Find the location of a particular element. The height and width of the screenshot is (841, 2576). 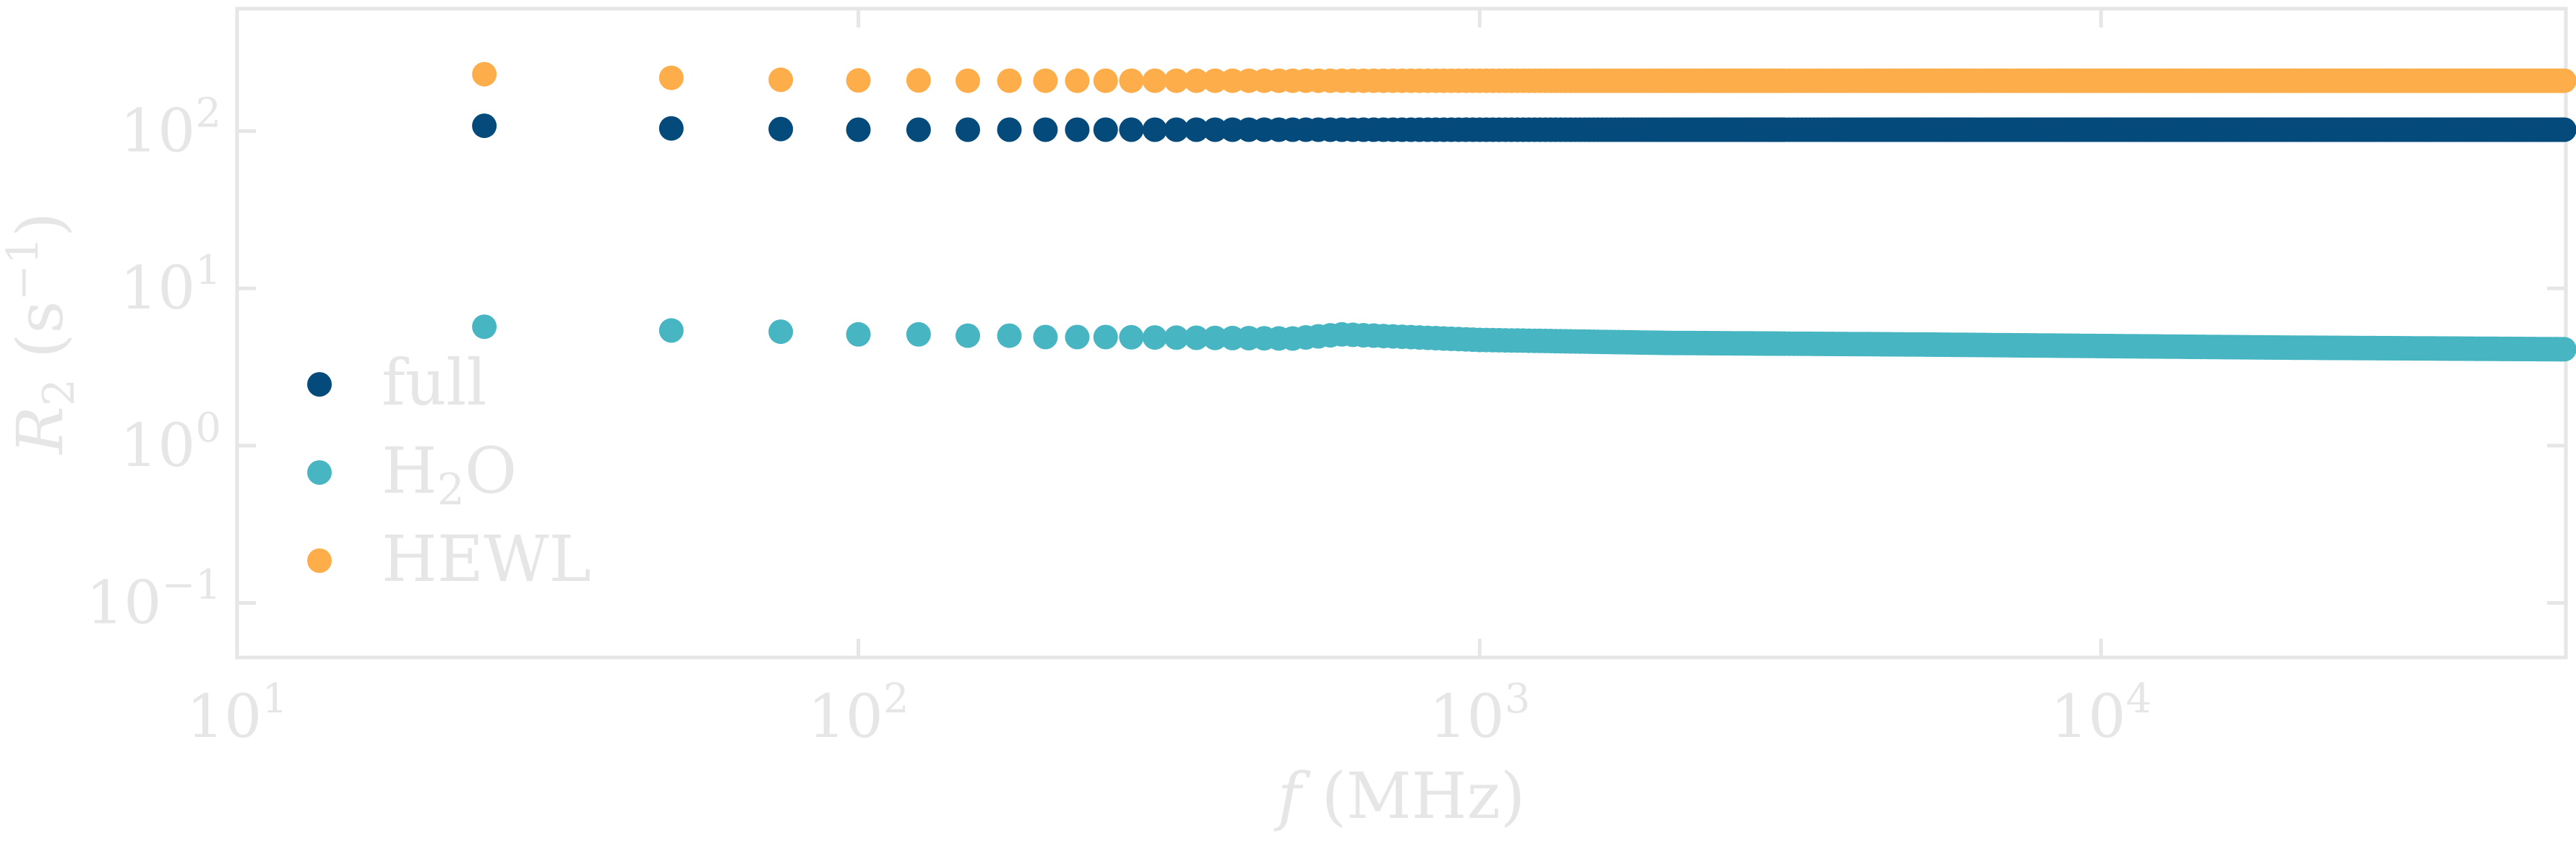

x-tick-label: 103 is located at coordinates (1480, 713).